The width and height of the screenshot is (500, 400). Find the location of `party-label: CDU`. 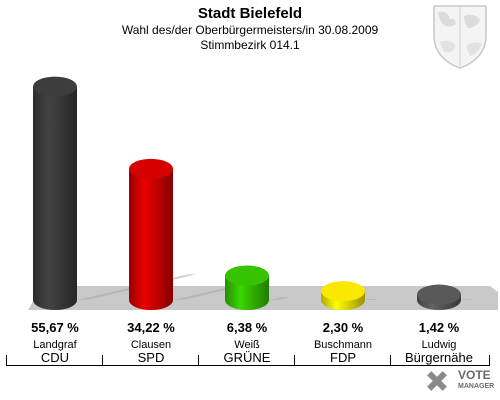

party-label: CDU is located at coordinates (55, 357).